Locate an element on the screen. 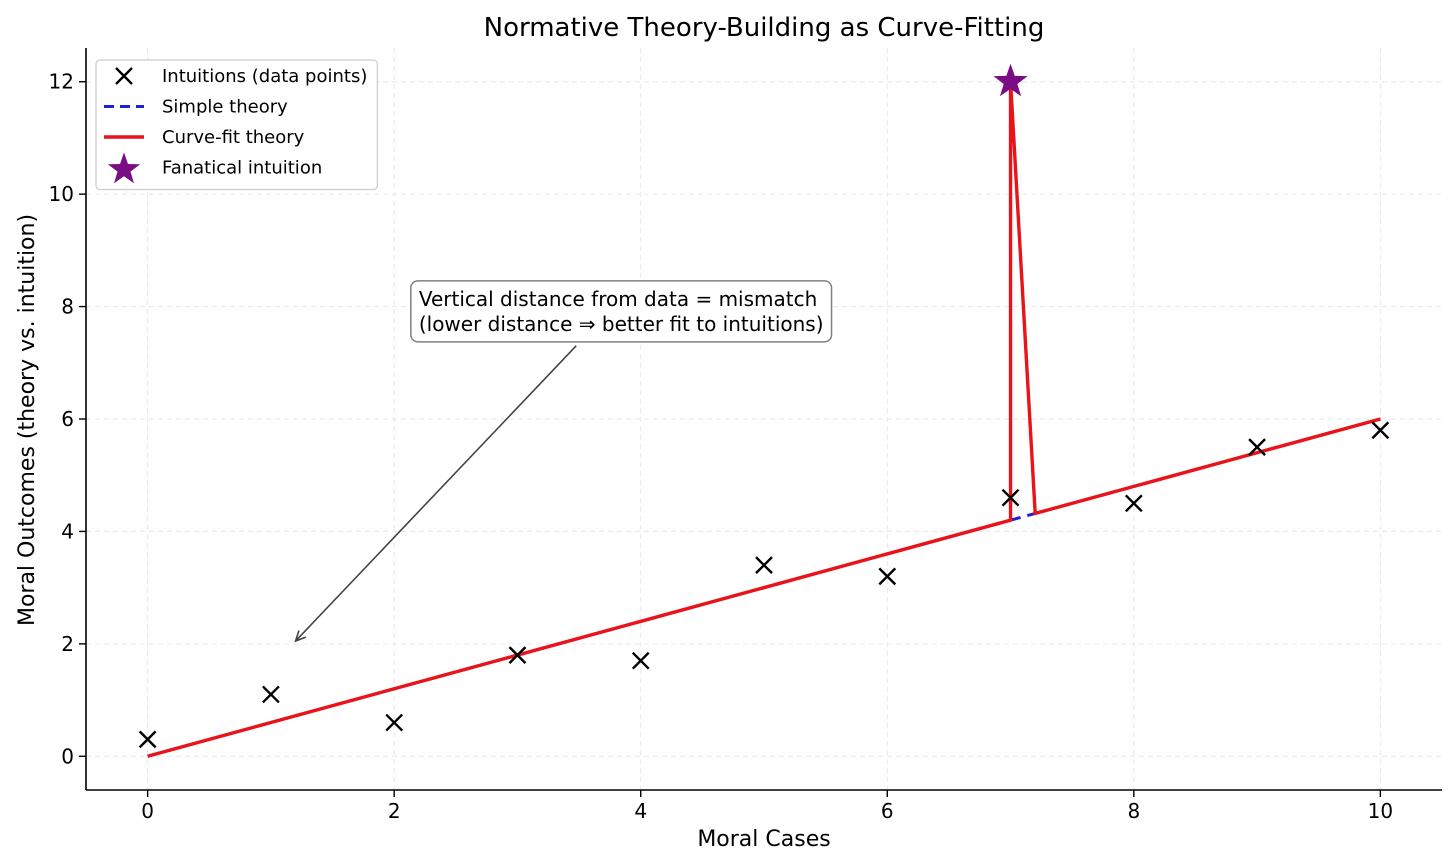 The width and height of the screenshot is (1456, 868). y-tick-label-8: 8 is located at coordinates (67, 307).